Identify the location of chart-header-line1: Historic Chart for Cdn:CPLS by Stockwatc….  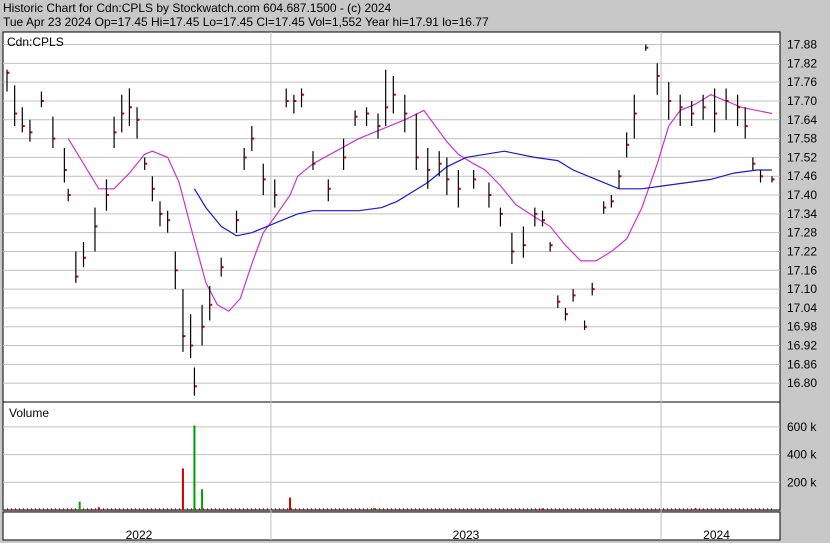
(197, 8).